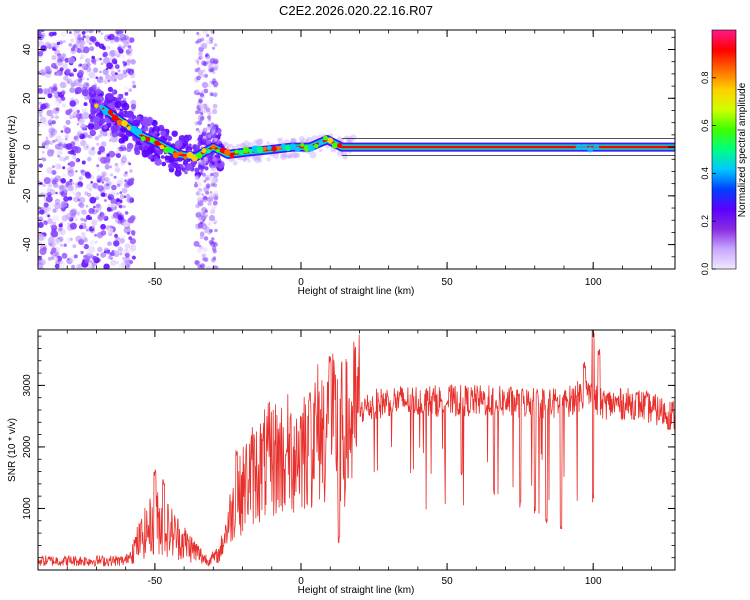 The width and height of the screenshot is (750, 600). What do you see at coordinates (27, 147) in the screenshot?
I see `y-tick-label: 0` at bounding box center [27, 147].